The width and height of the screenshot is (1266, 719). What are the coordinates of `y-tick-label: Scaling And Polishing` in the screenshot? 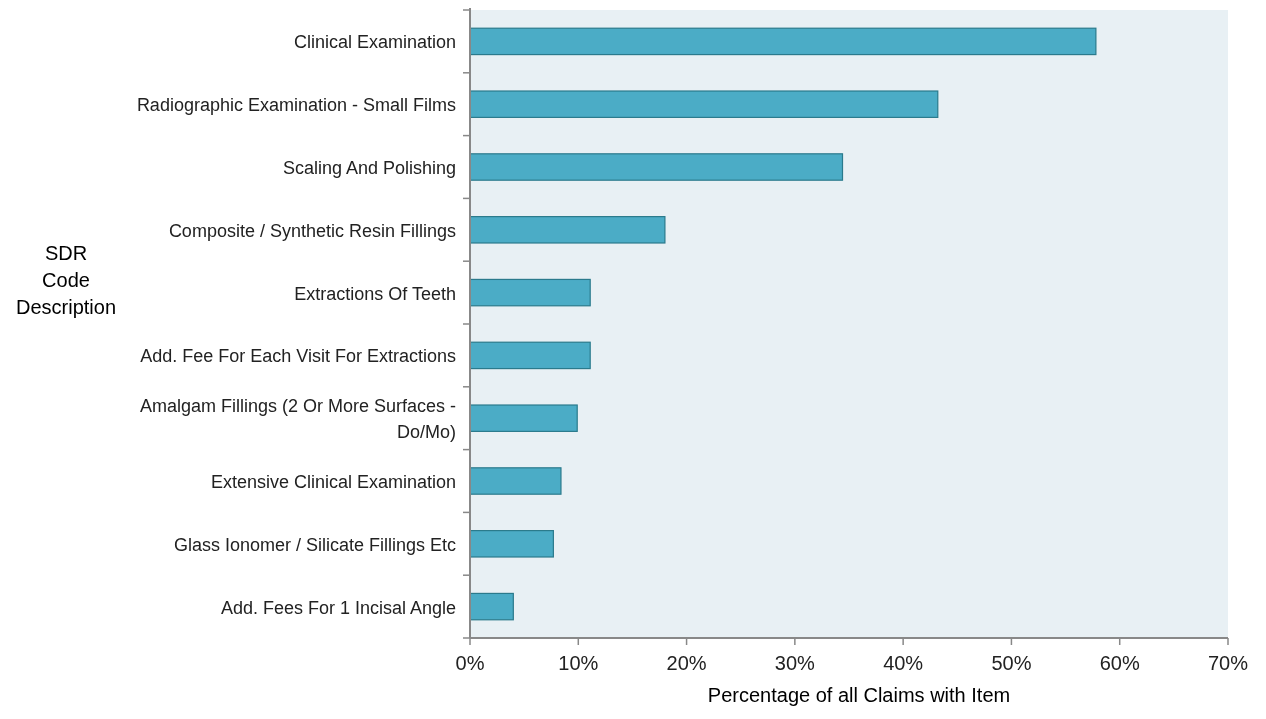 It's located at (369, 168).